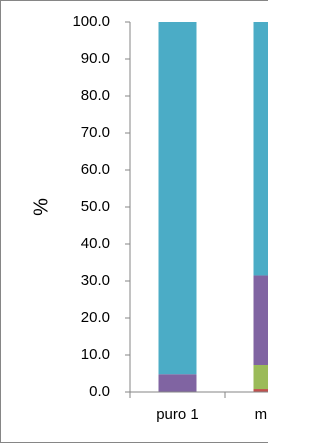  I want to click on y-tick-label: 60.0, so click(95, 169).